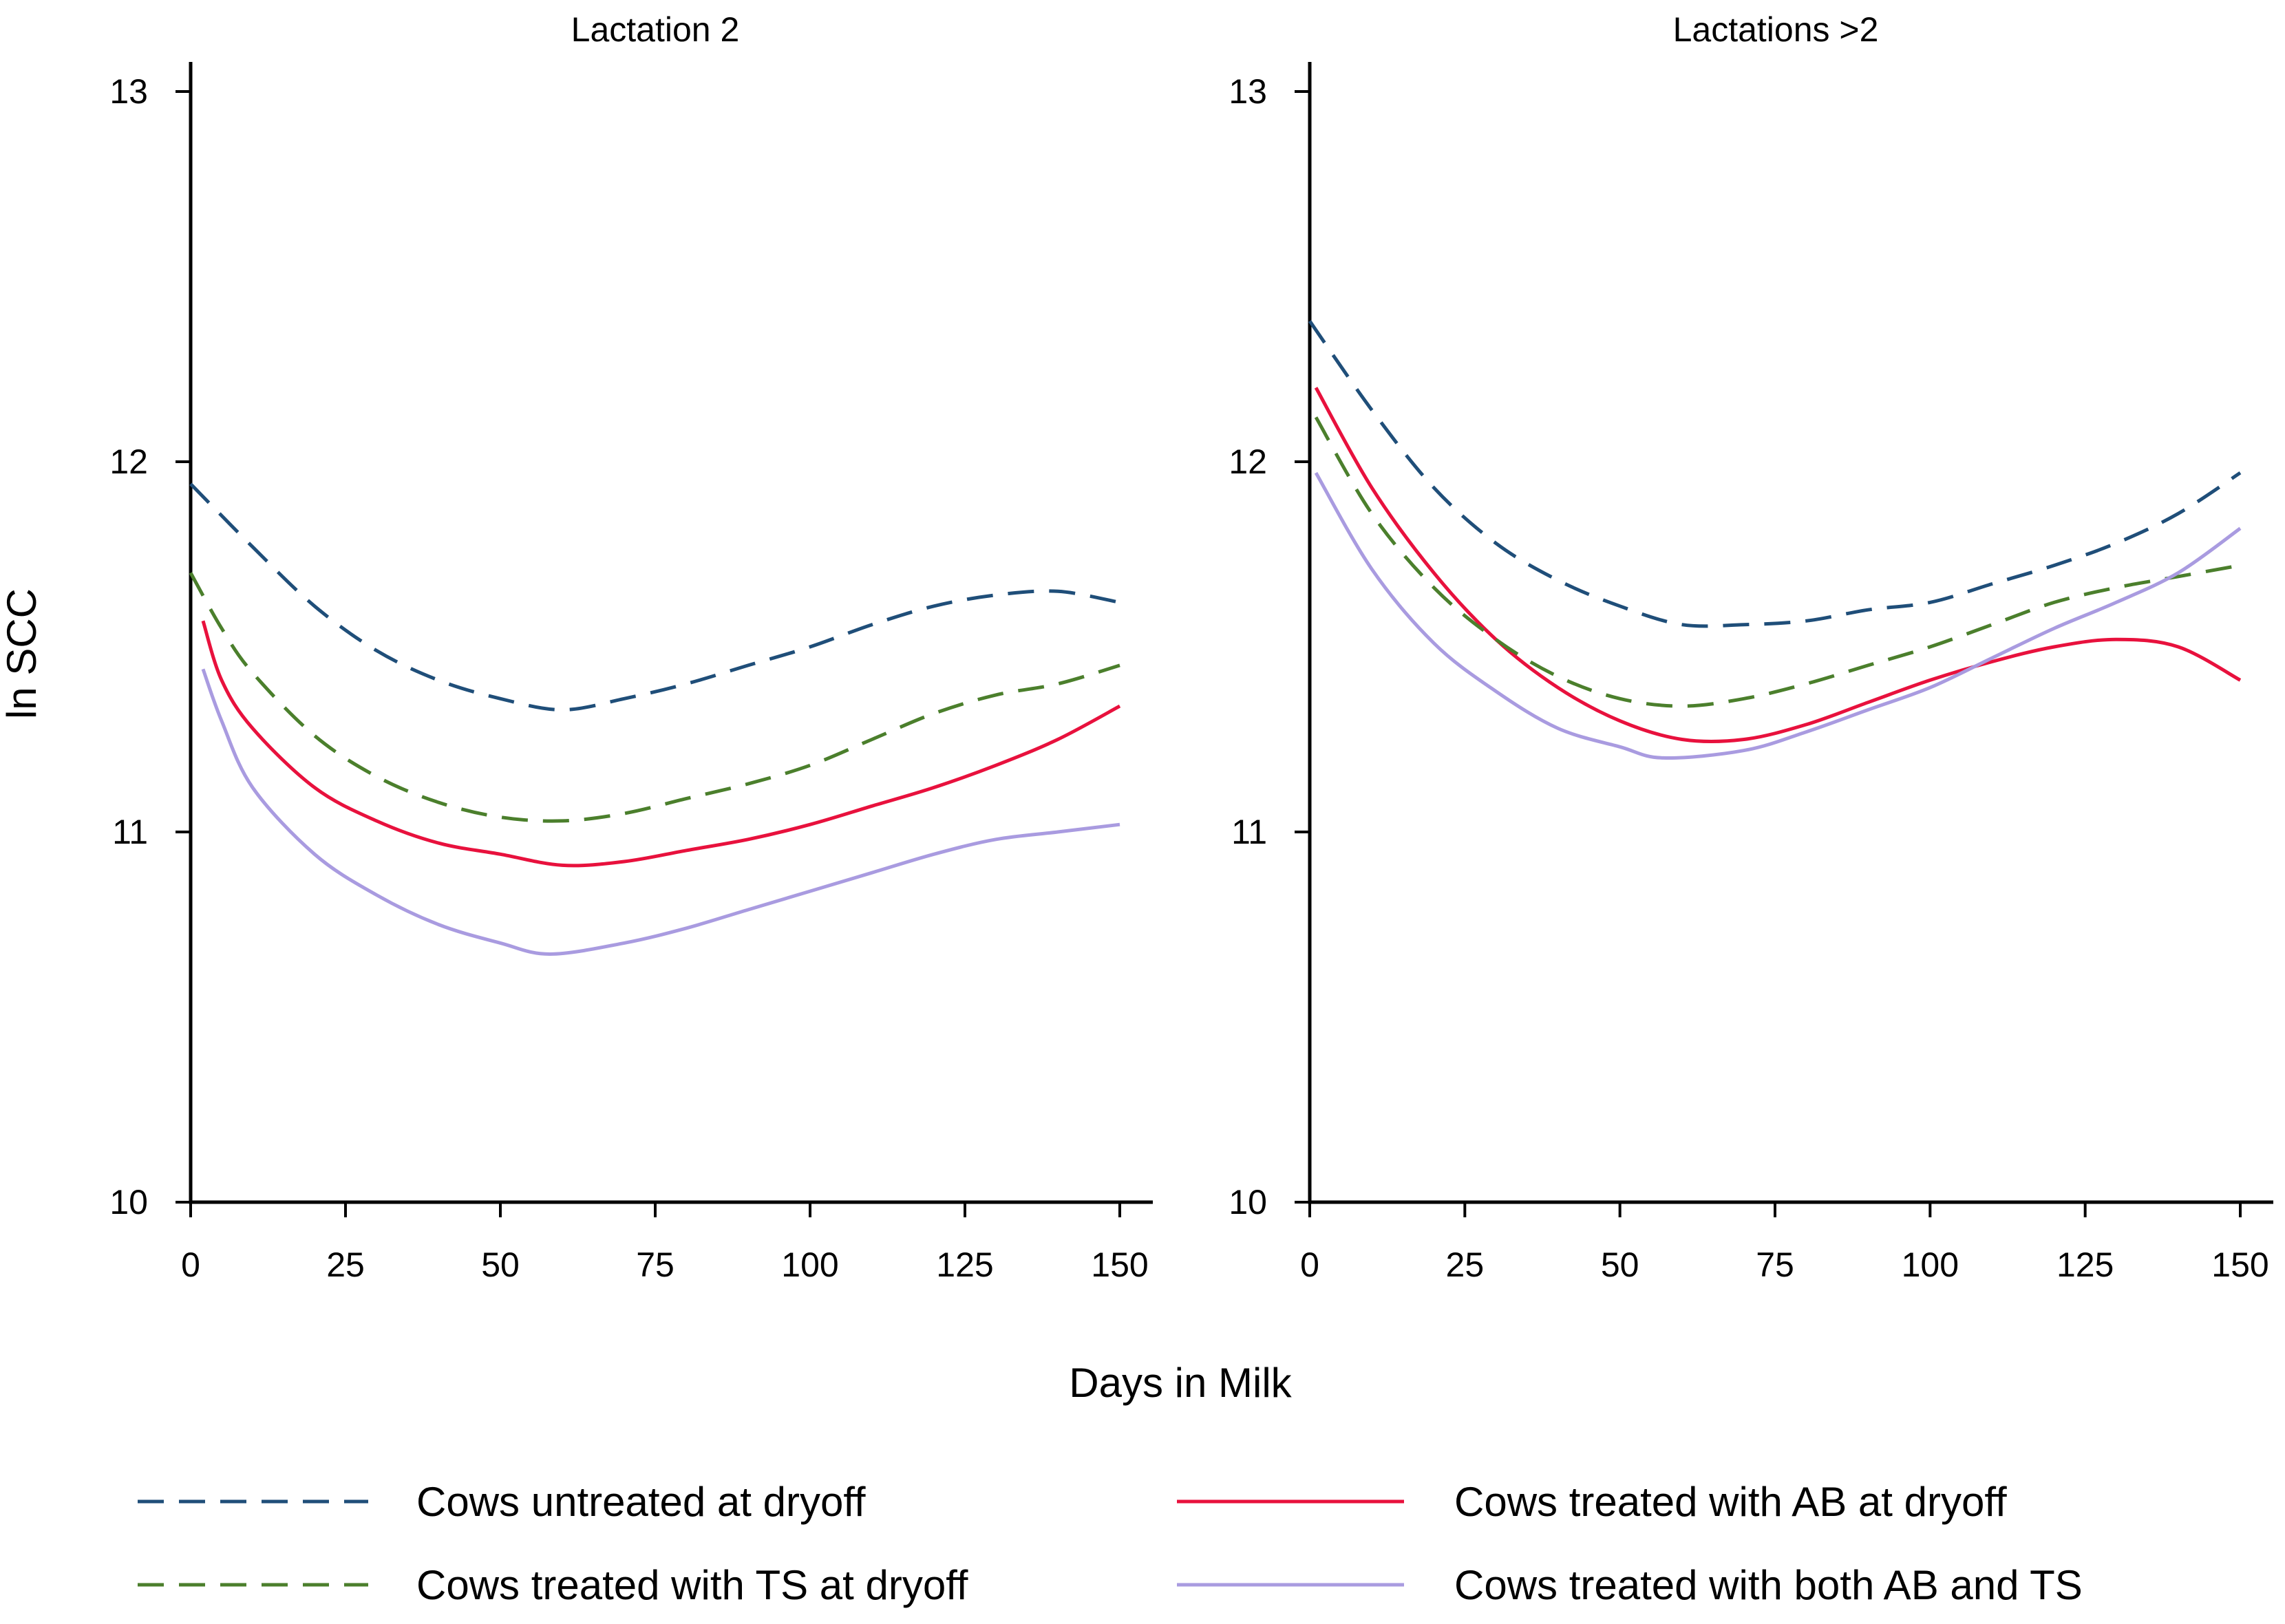 Image resolution: width=2285 pixels, height=1624 pixels. I want to click on legend-item-ts: Cows treated with TS at dryoff, so click(553, 1585).